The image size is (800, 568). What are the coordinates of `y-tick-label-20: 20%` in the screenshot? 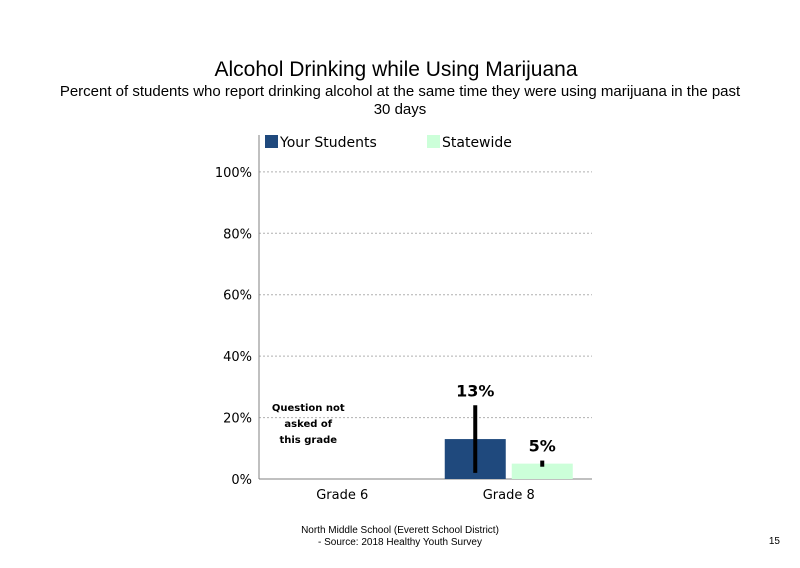 It's located at (237, 419).